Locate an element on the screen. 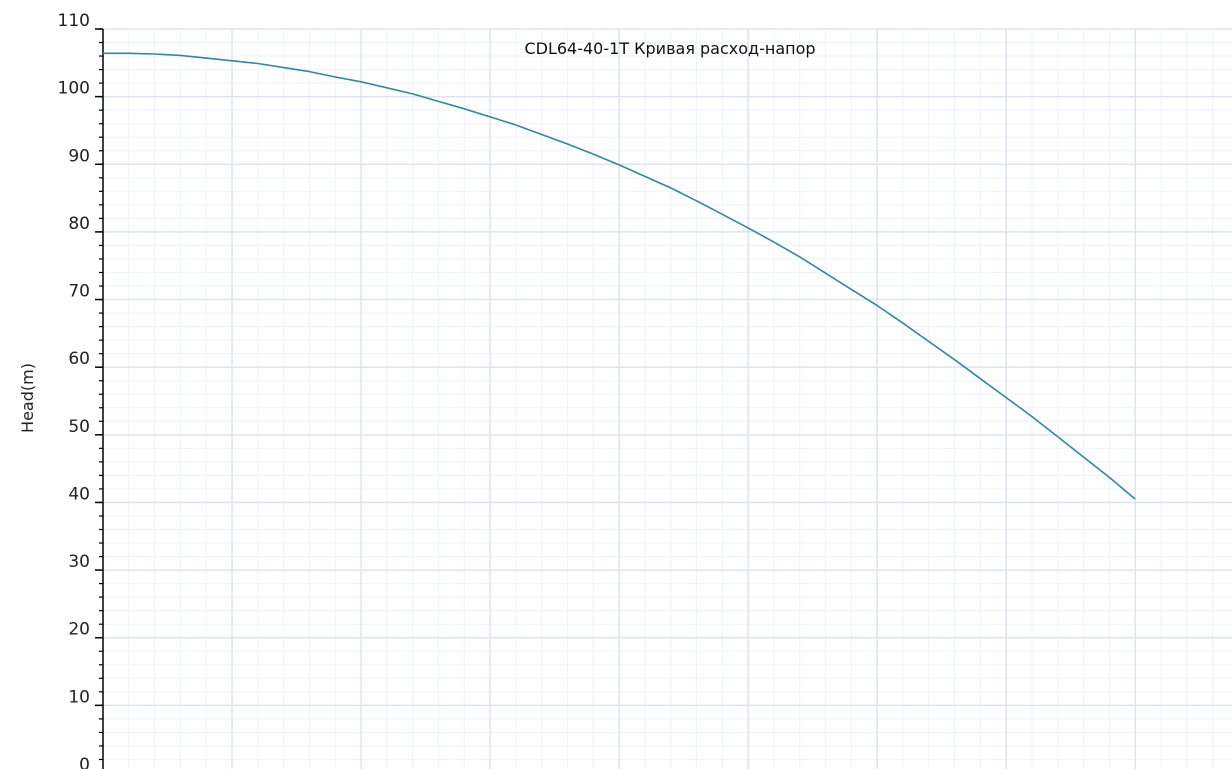  y-tick-label: 60 is located at coordinates (79, 359).